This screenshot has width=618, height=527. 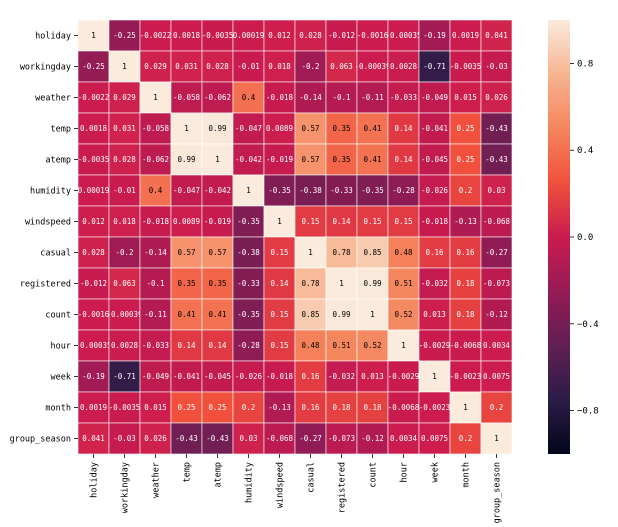 I want to click on heatmap-cell: -0.43, so click(x=496, y=159).